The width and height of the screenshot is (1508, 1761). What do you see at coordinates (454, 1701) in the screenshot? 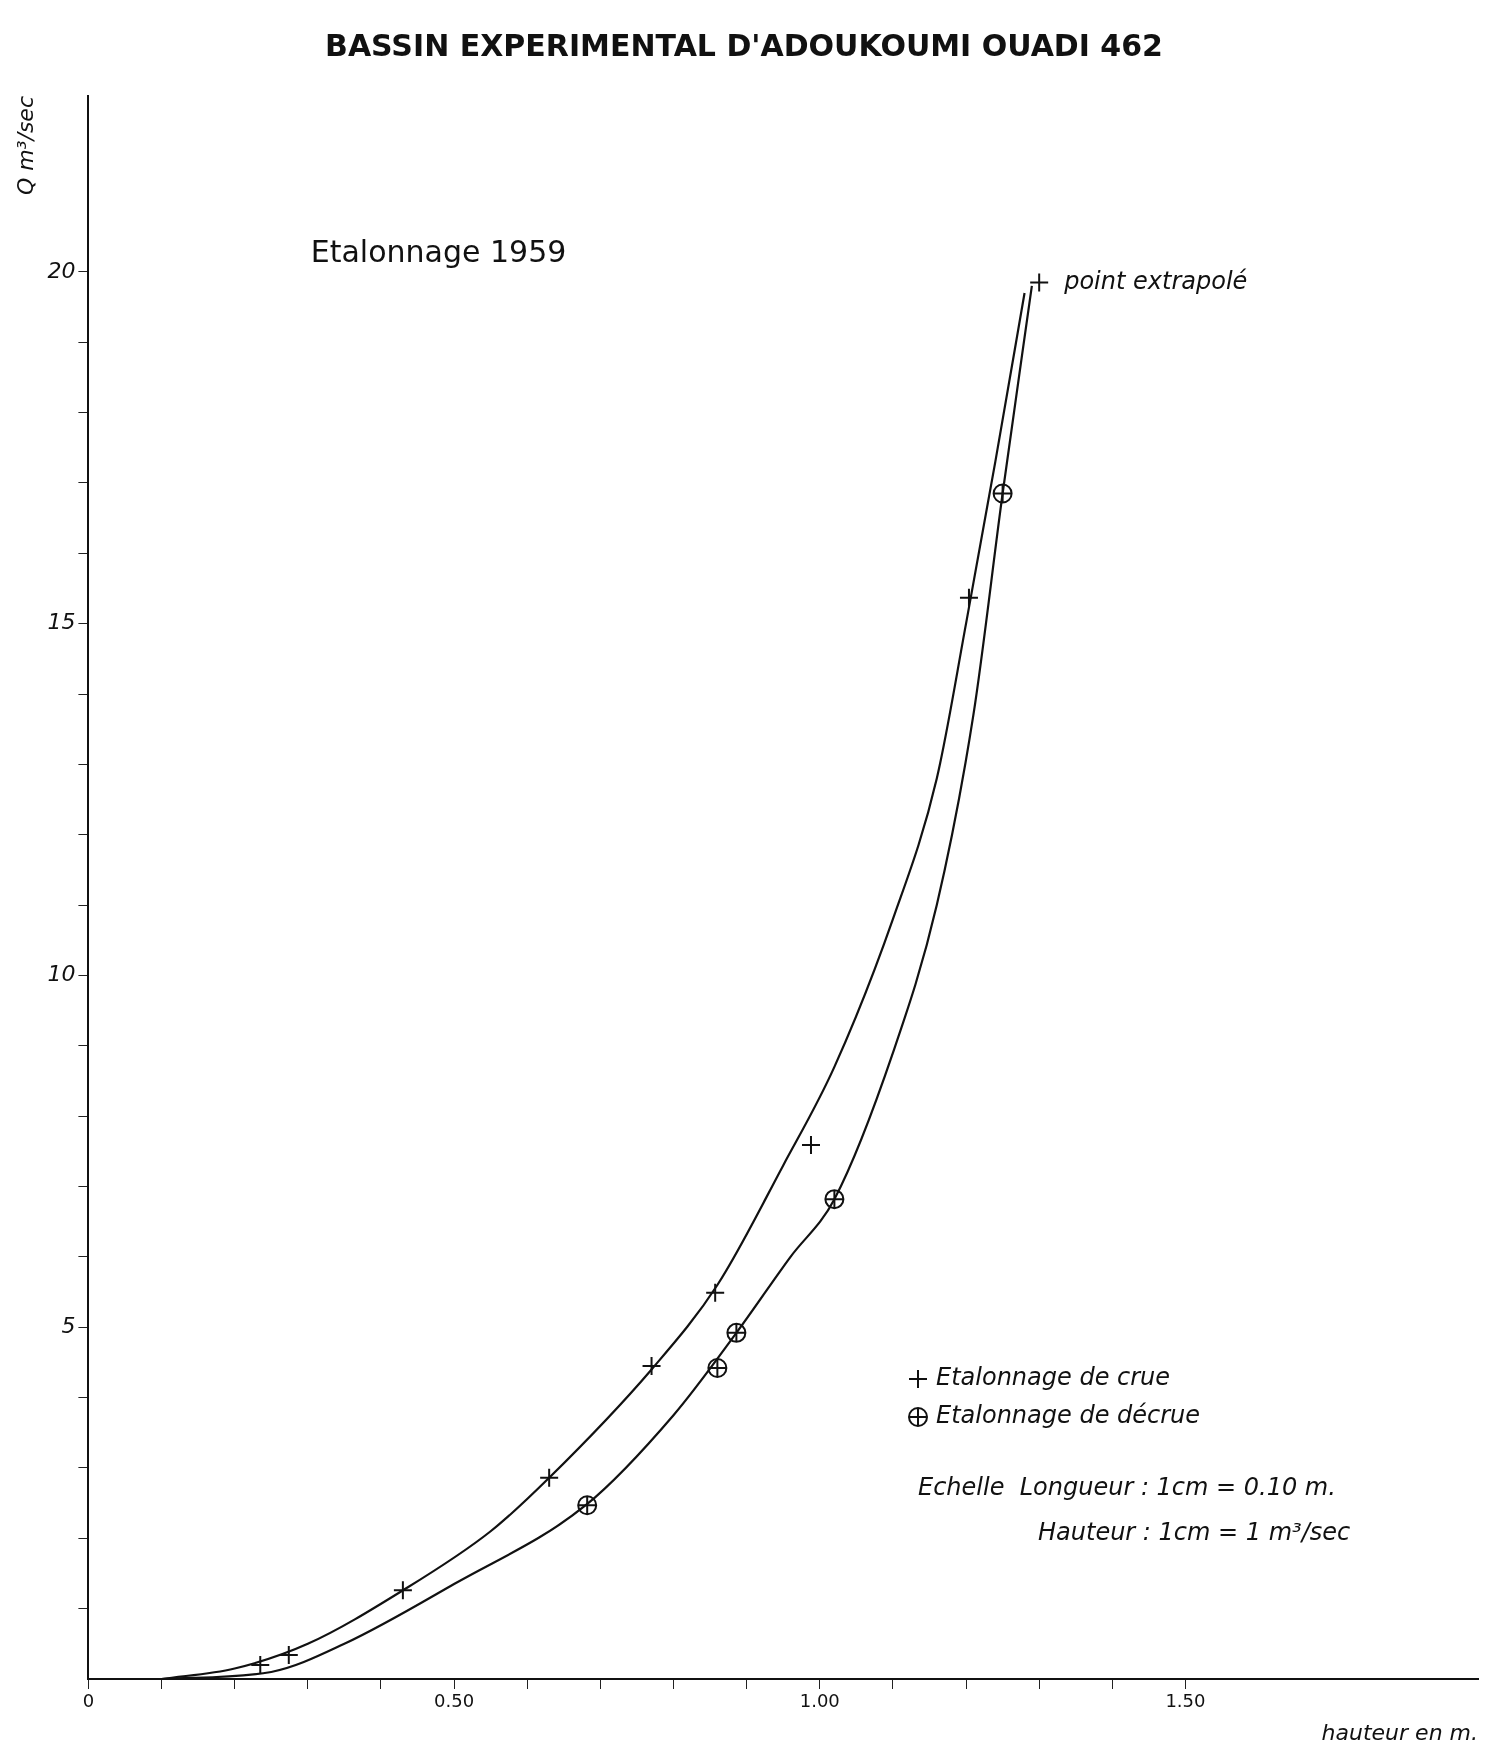
I see `x-tick-label: 0.50` at bounding box center [454, 1701].